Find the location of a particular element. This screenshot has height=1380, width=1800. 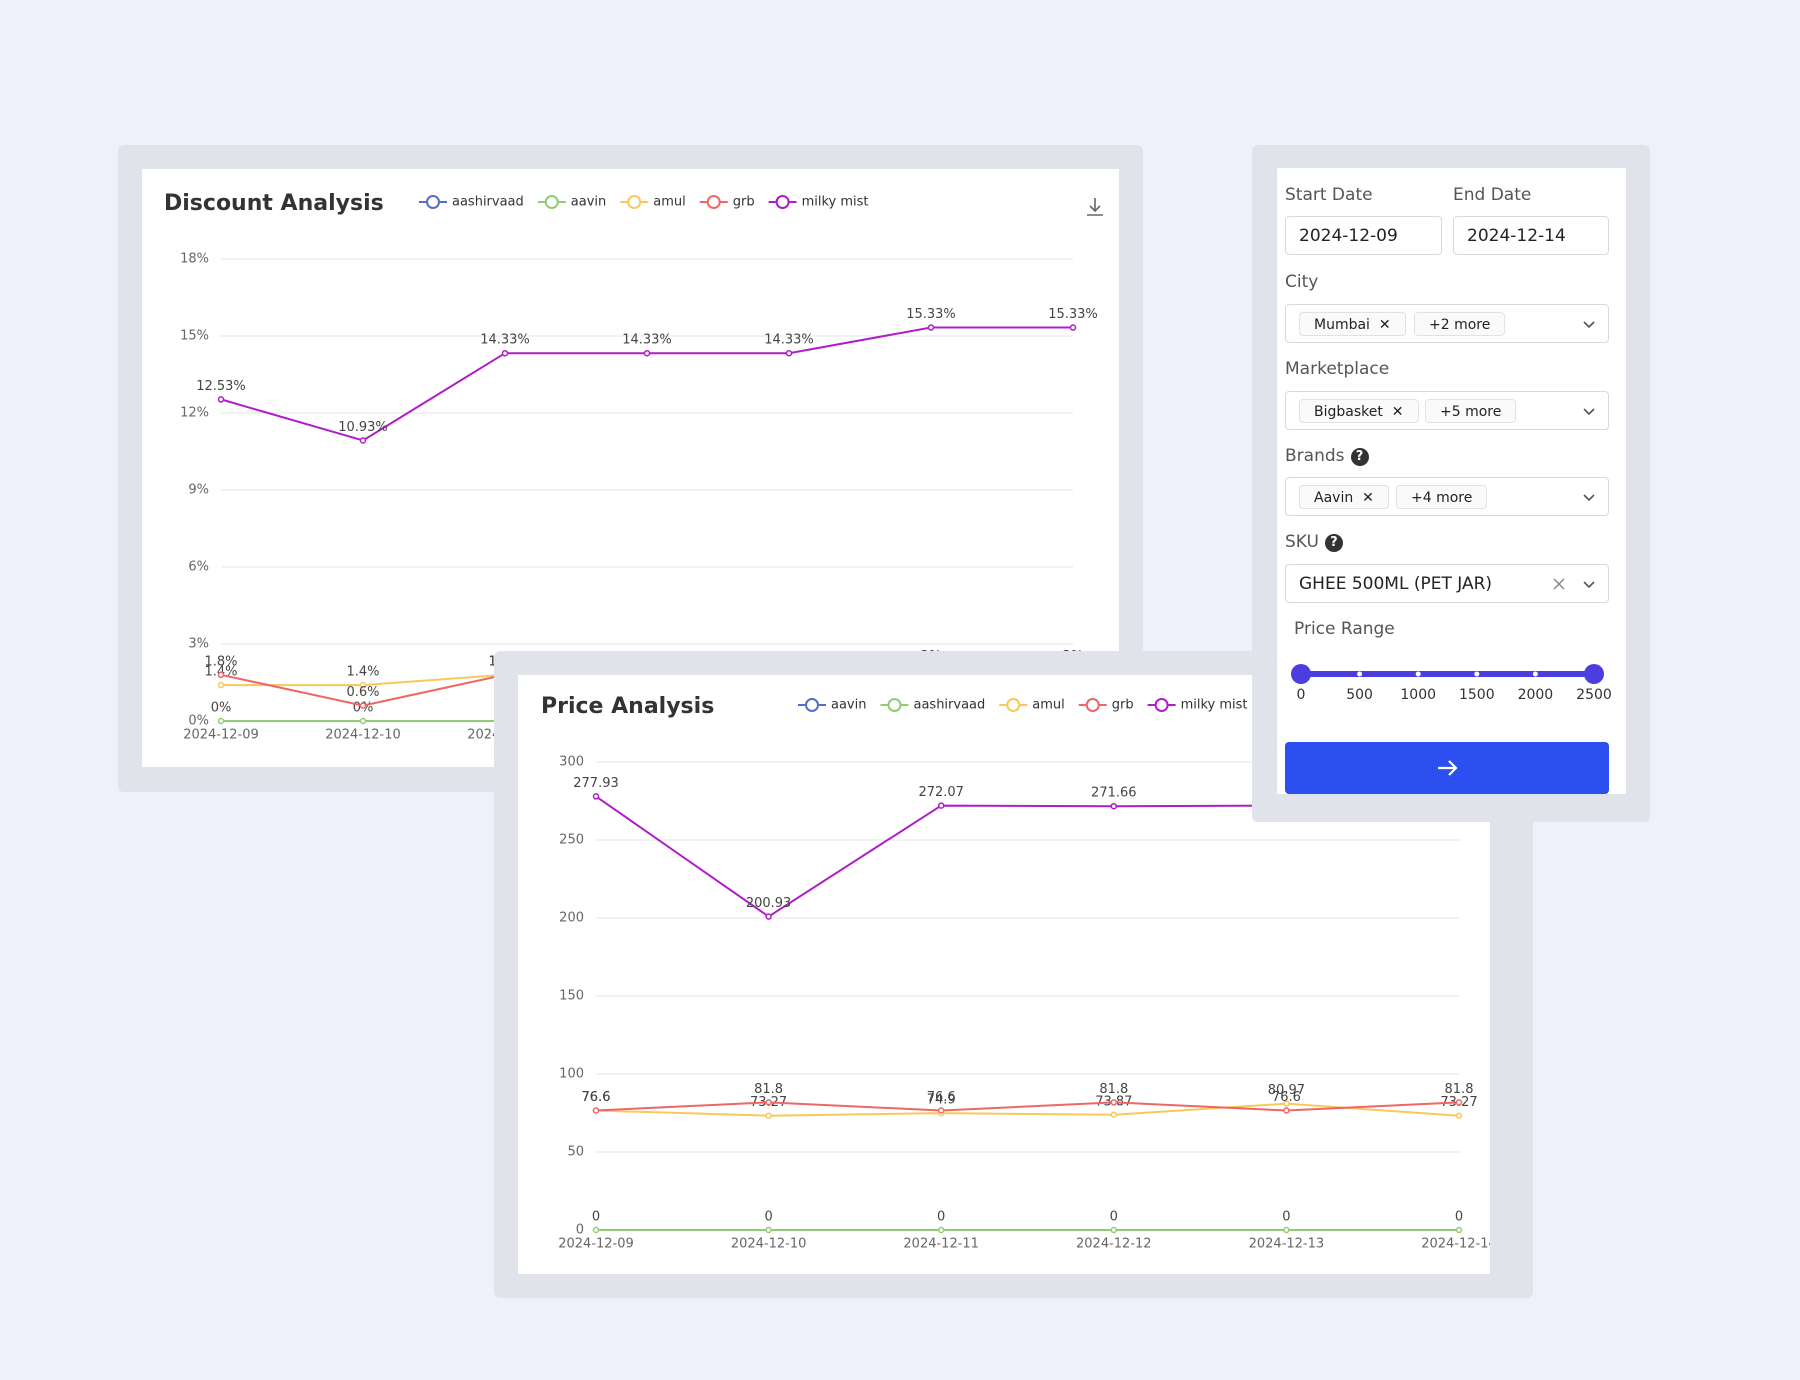

marketplace-more: +5 more is located at coordinates (1471, 411).